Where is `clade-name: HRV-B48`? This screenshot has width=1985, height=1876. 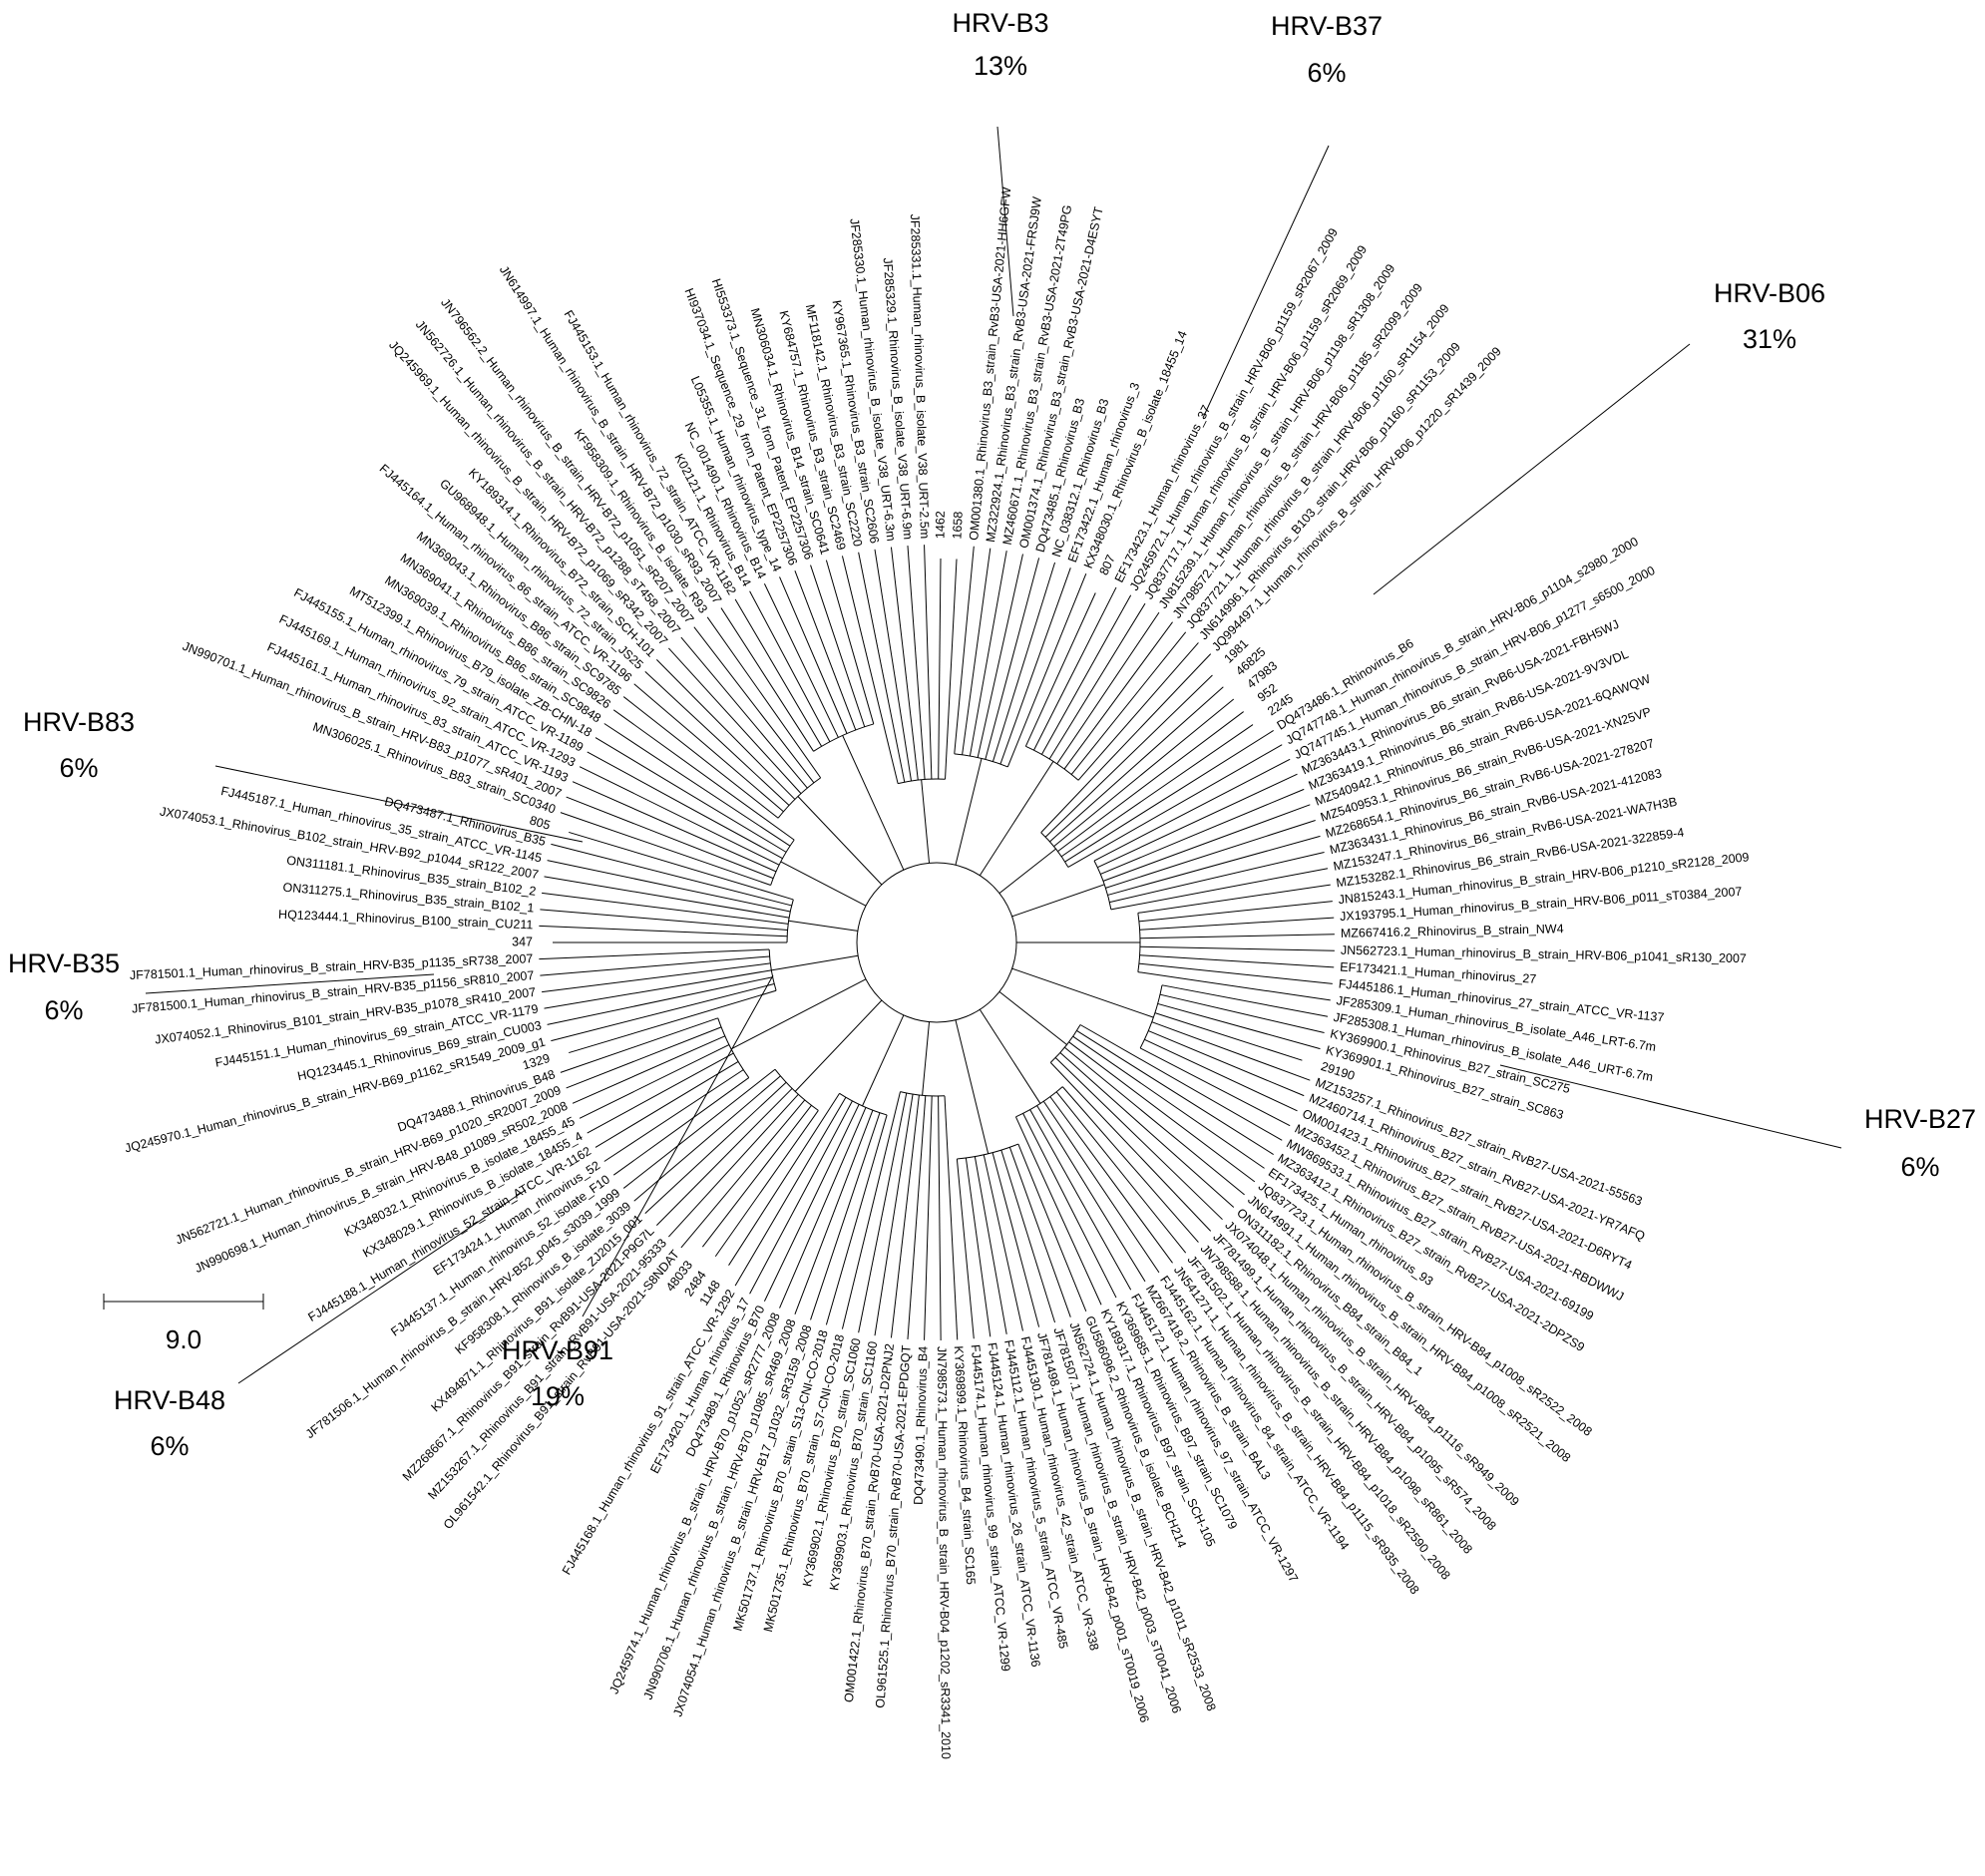 clade-name: HRV-B48 is located at coordinates (169, 1400).